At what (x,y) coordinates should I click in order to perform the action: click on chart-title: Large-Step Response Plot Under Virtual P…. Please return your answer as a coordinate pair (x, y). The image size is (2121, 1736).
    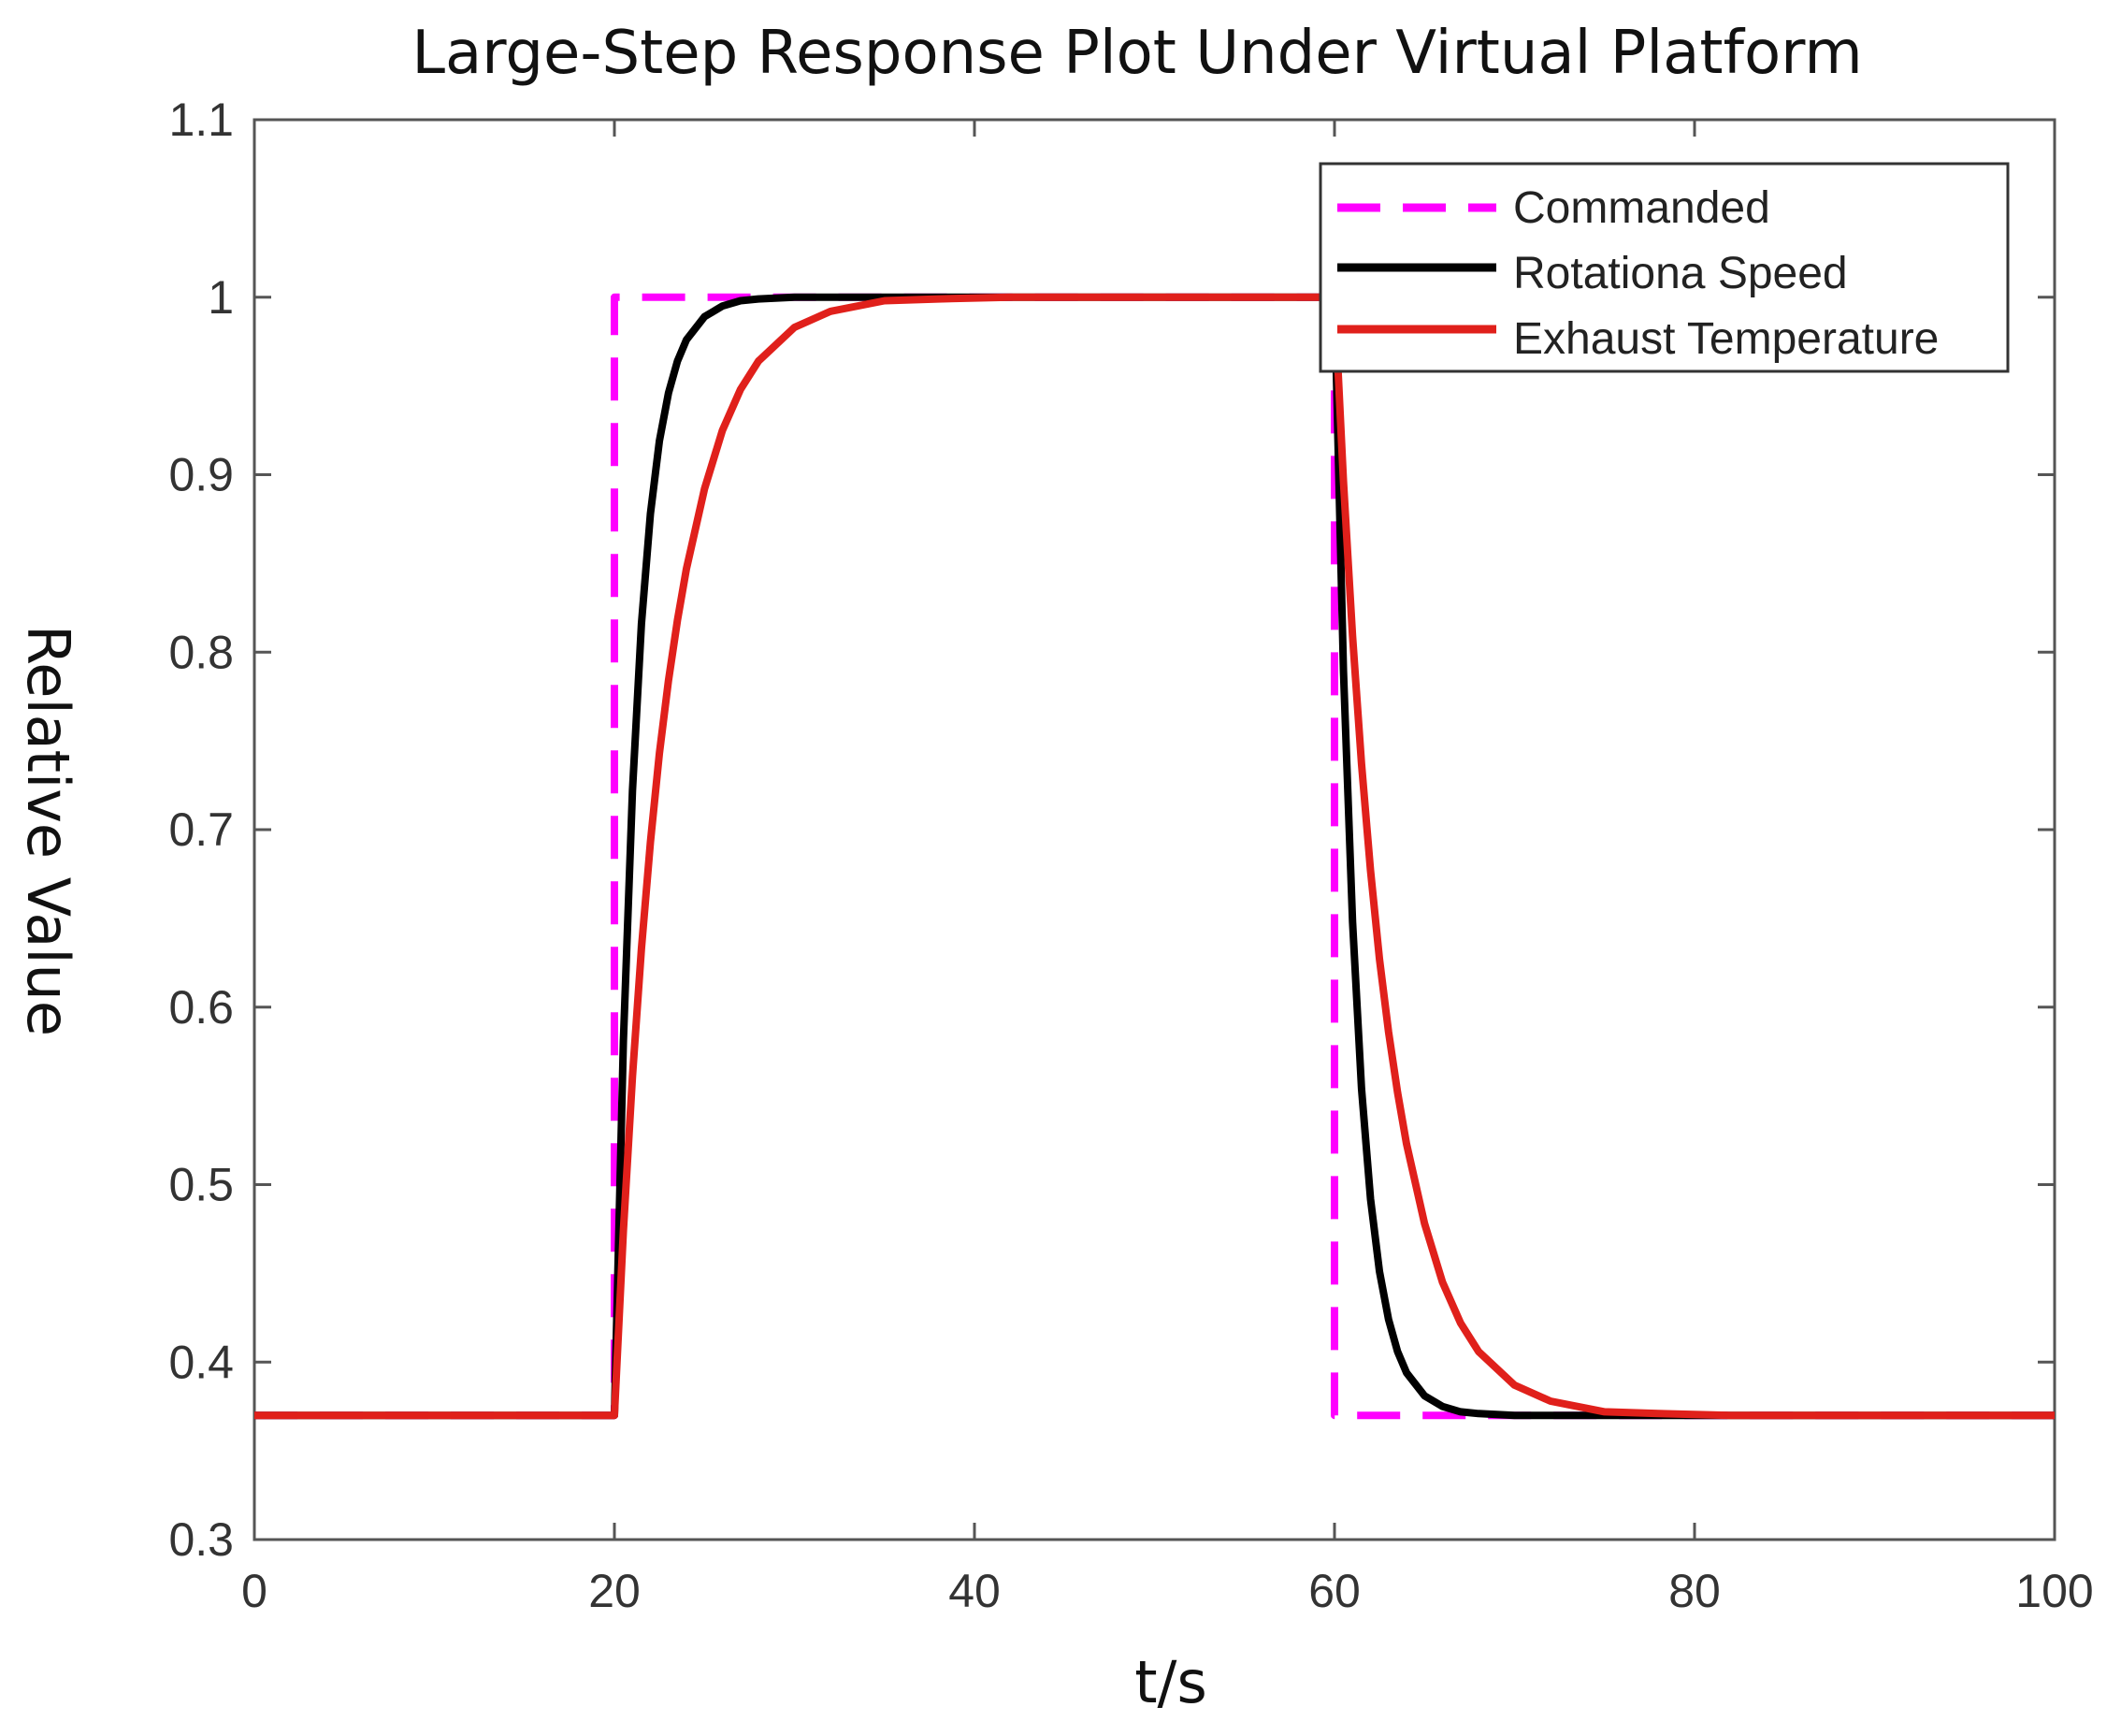
    Looking at the image, I should click on (1137, 53).